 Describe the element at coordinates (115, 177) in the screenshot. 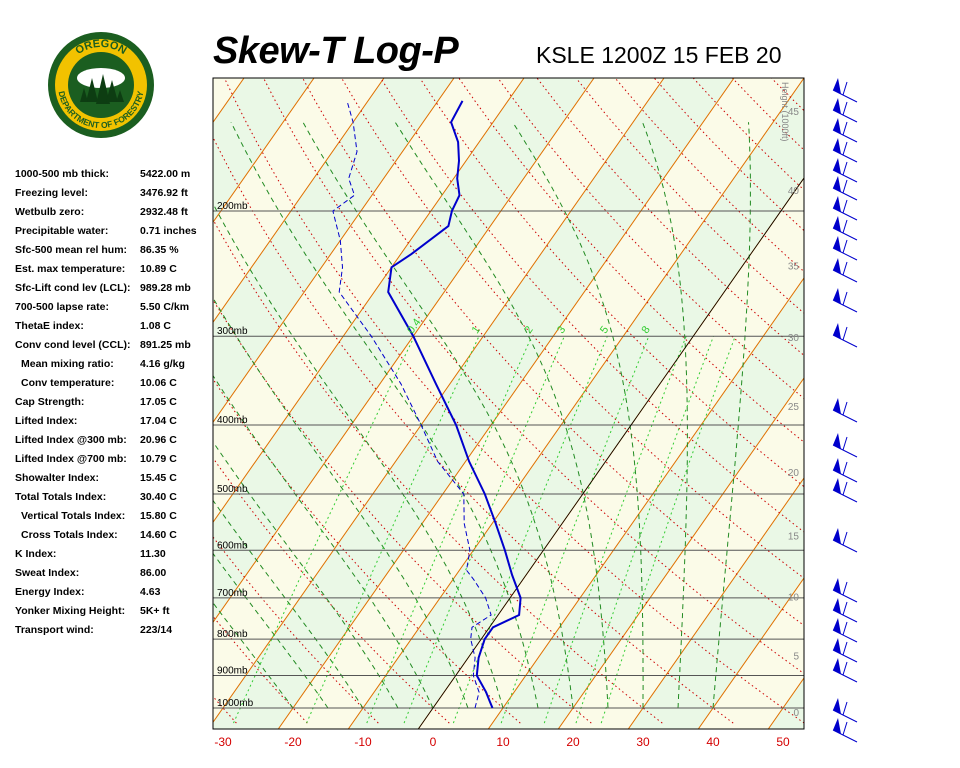

I see `index-row: 1000-500 mb thick: 5422.00 m` at that location.